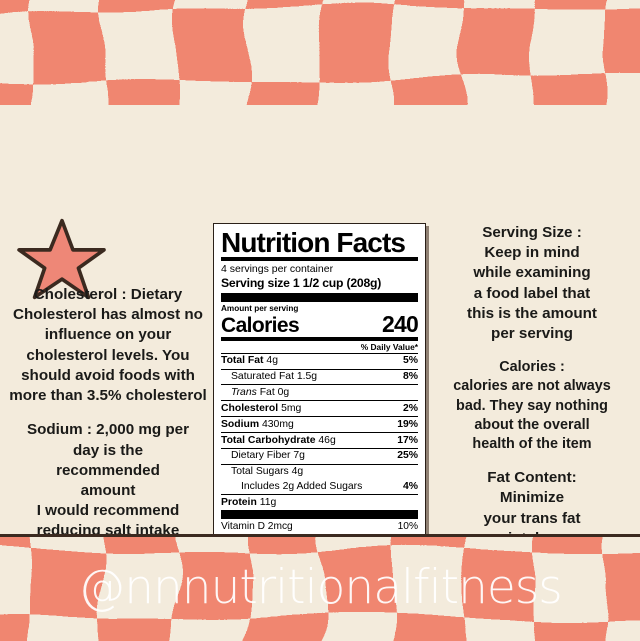 The height and width of the screenshot is (641, 640). What do you see at coordinates (532, 293) in the screenshot?
I see `note-line: a food label that` at bounding box center [532, 293].